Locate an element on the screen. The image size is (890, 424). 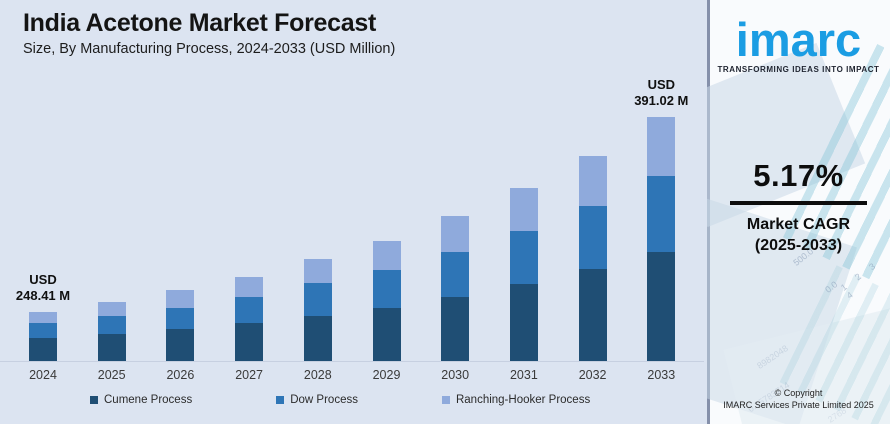
bar-2032 is located at coordinates (592, 258).